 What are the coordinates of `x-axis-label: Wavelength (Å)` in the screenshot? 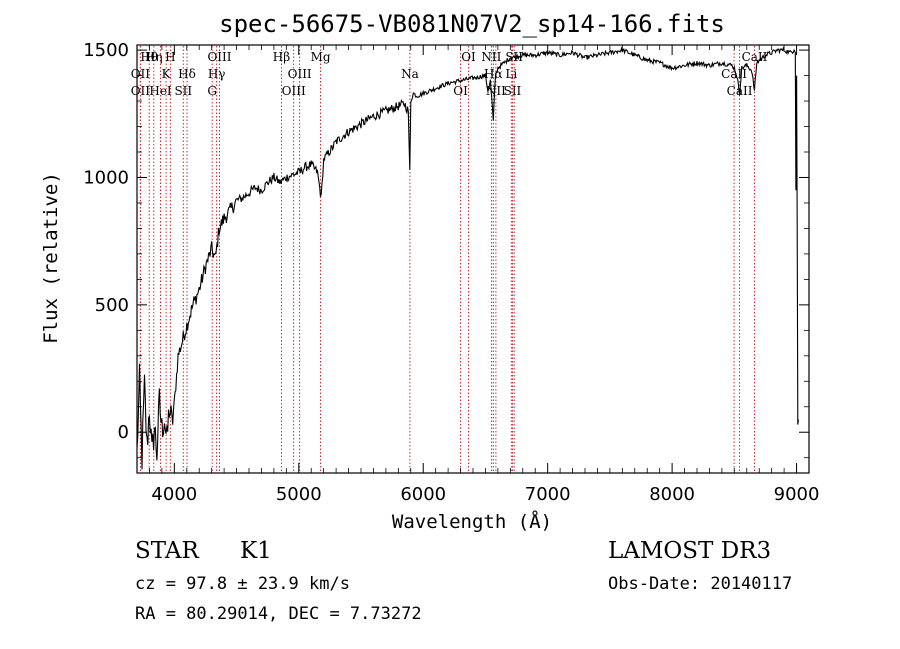 It's located at (472, 521).